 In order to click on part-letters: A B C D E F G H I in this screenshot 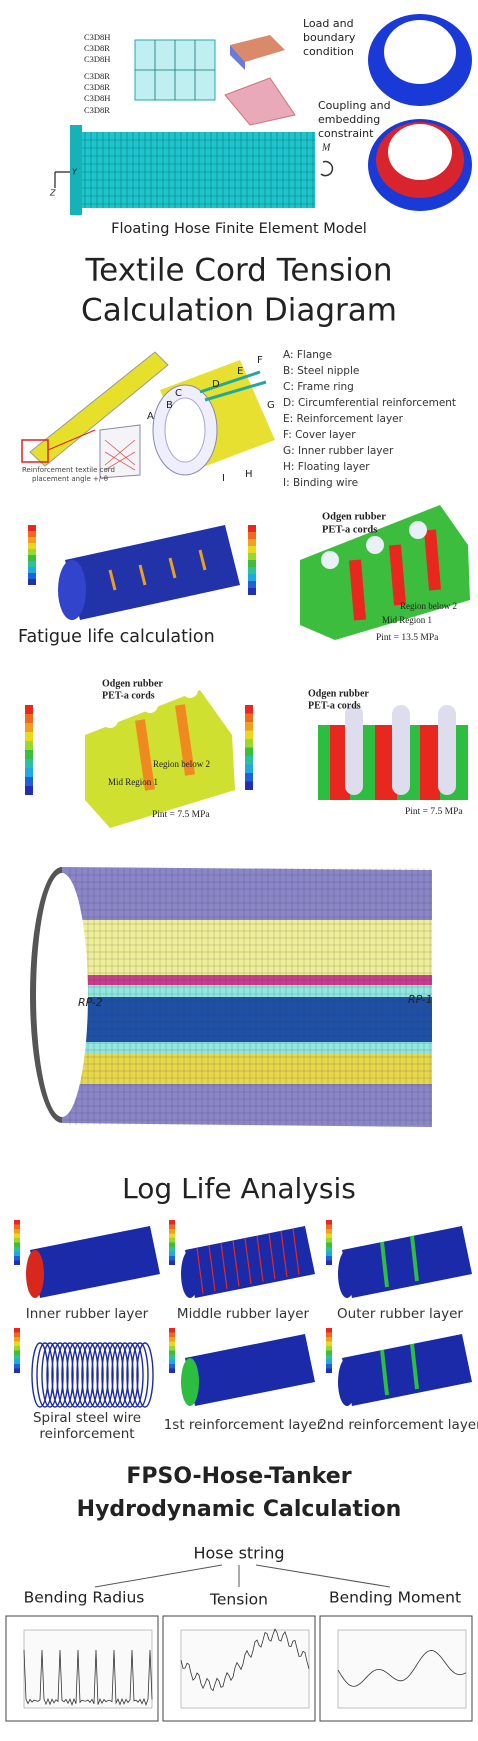, I will do `click(211, 419)`.